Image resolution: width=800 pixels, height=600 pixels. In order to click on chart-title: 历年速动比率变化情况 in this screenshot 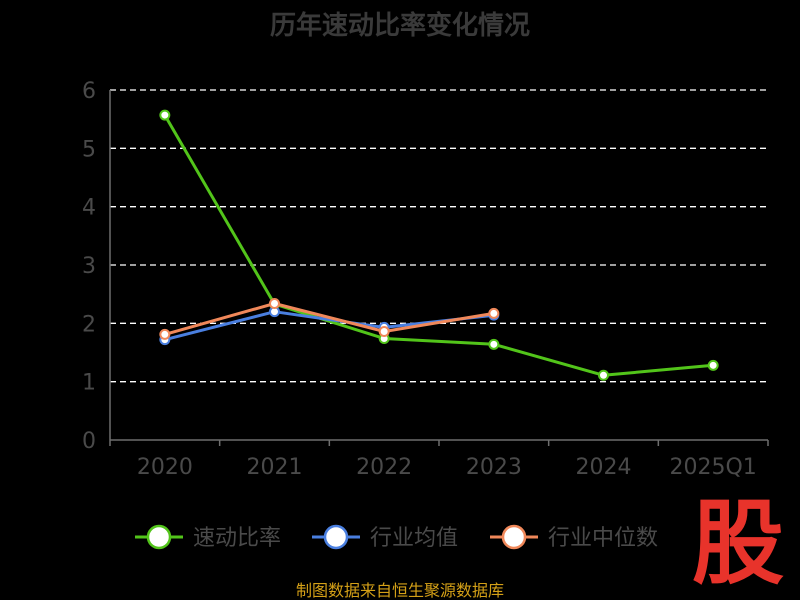, I will do `click(400, 25)`.